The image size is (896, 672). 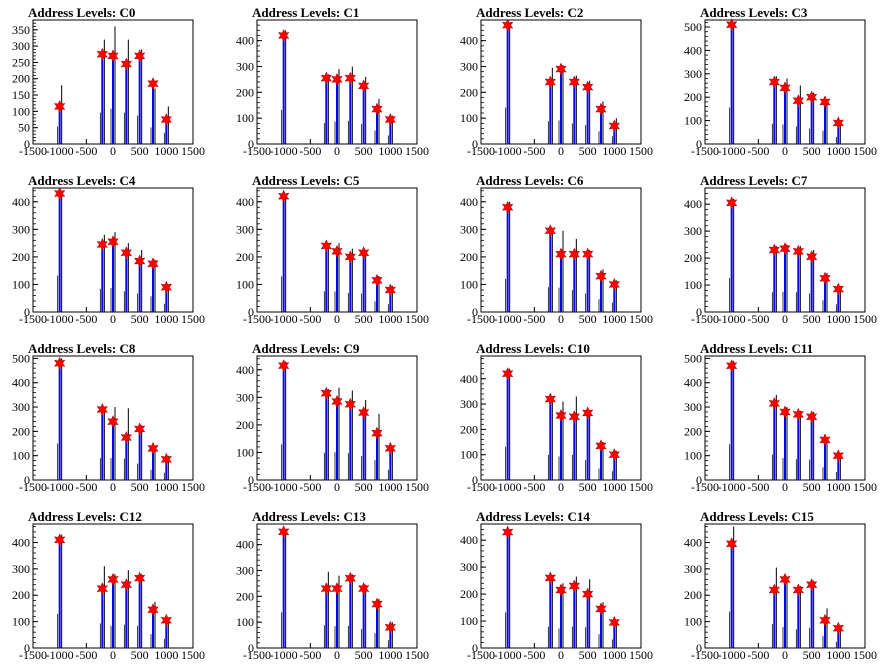 What do you see at coordinates (305, 12) in the screenshot?
I see `chart-title: Address Levels: C1` at bounding box center [305, 12].